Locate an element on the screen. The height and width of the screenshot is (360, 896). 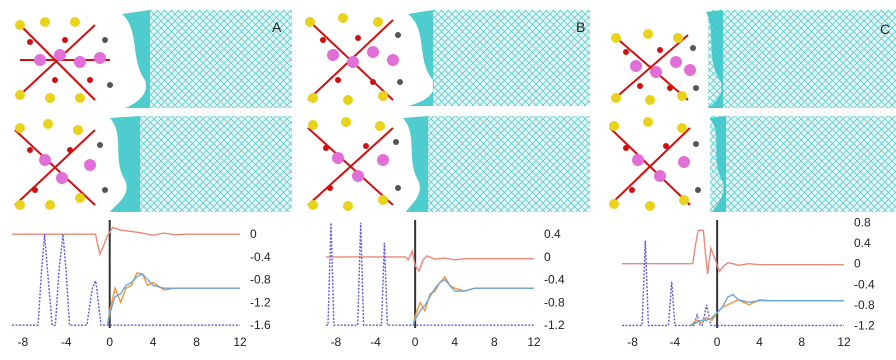
profile-chart-a: -8 -4 0 4 8 12 0 -0.4 -0.8 -1.2 -1.6 is located at coordinates (141, 284).